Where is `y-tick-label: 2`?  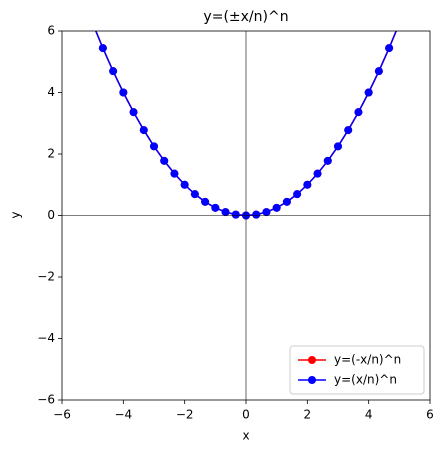 y-tick-label: 2 is located at coordinates (51, 154).